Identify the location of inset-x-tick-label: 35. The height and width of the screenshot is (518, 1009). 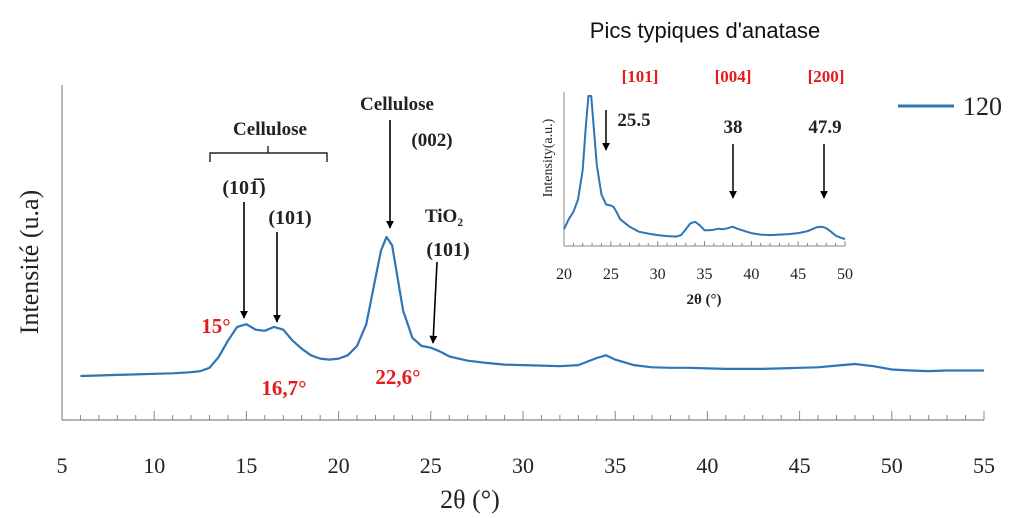
(705, 274).